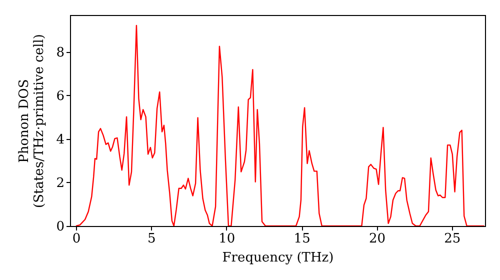  Describe the element at coordinates (60, 140) in the screenshot. I see `y-tick-label: 4` at that location.